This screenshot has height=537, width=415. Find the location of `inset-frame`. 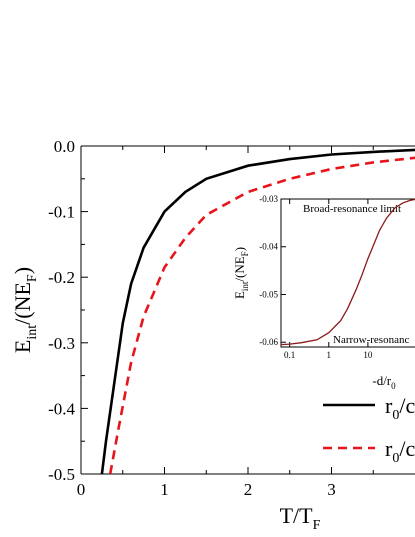

inset-frame is located at coordinates (347, 273).